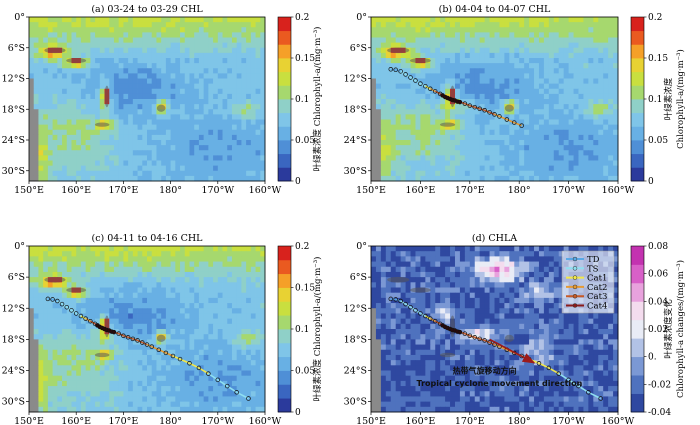  What do you see at coordinates (358, 277) in the screenshot?
I see `y-tick-label: 6°S` at bounding box center [358, 277].